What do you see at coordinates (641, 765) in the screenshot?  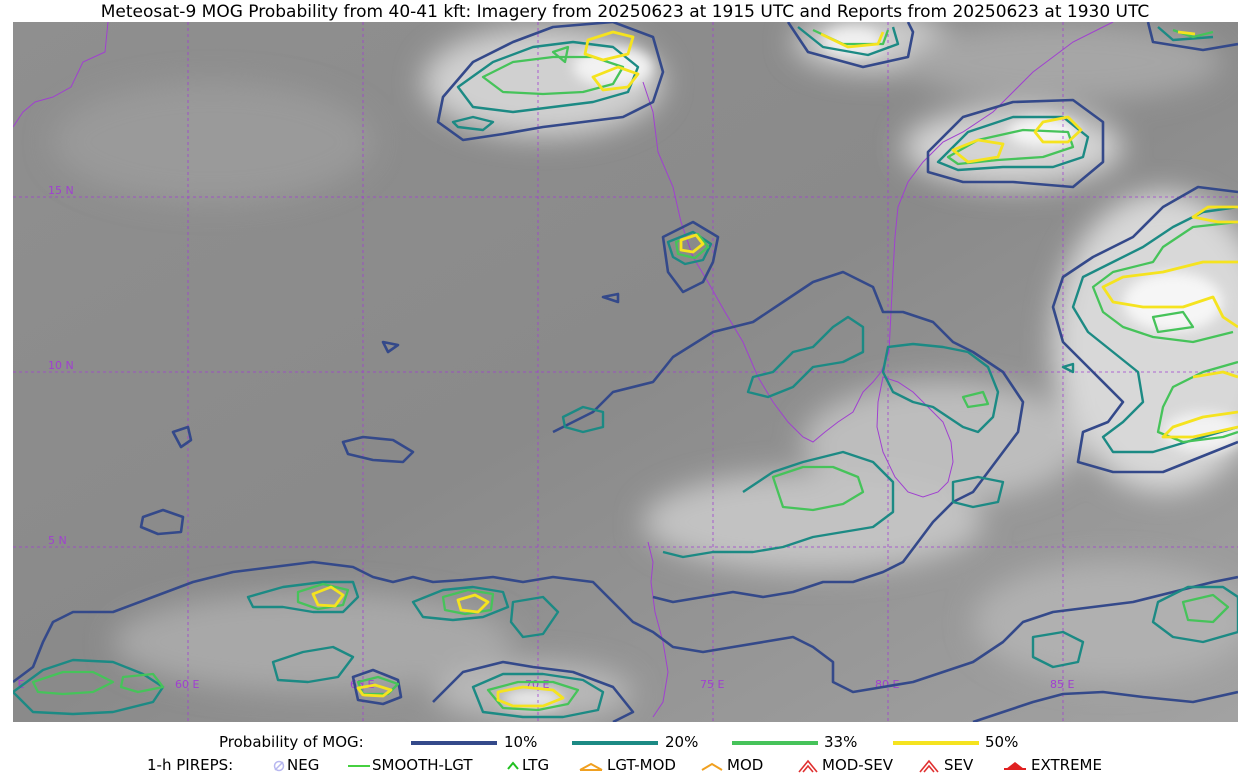 I see `legend-label-lgt-mod: LGT-MOD` at bounding box center [641, 765].